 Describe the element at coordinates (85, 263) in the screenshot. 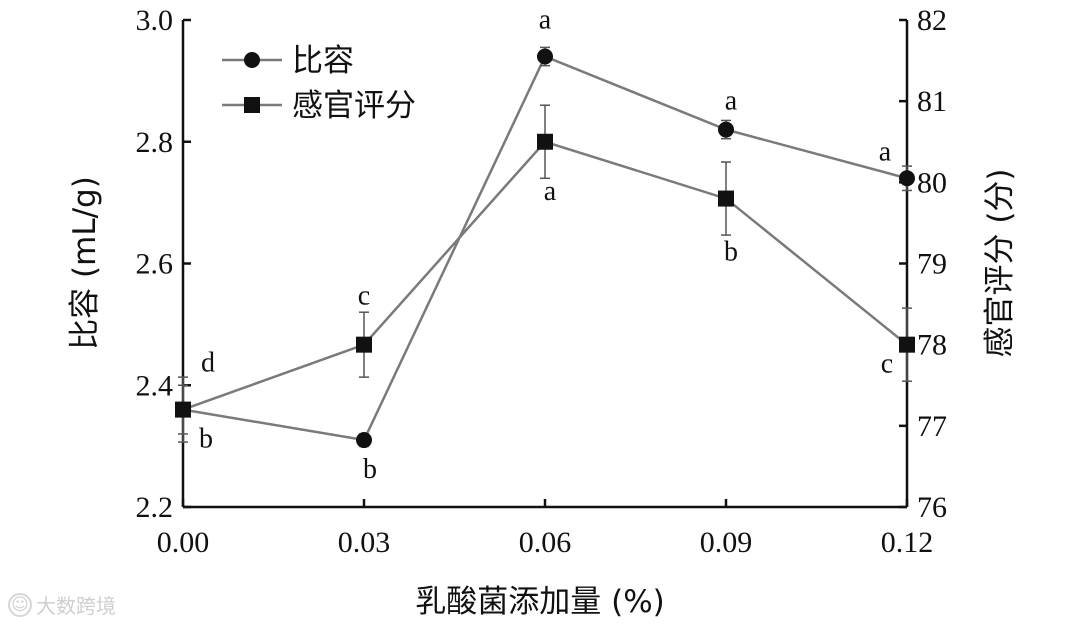

I see `left-y-axis-title: 比容 (mL/g)` at that location.